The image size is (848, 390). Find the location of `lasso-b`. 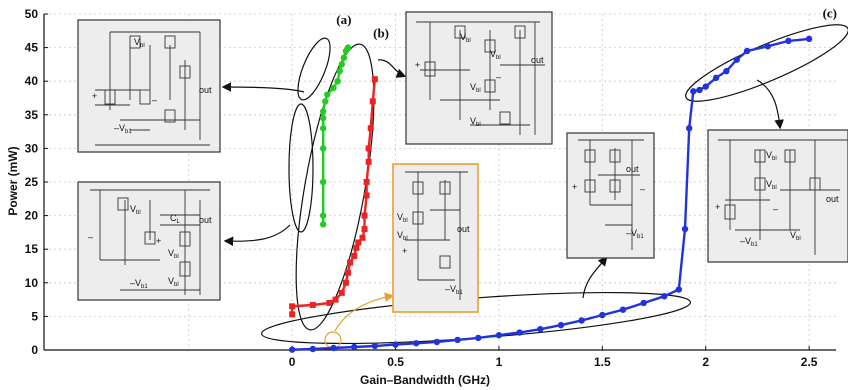

lasso-b is located at coordinates (335, 187).